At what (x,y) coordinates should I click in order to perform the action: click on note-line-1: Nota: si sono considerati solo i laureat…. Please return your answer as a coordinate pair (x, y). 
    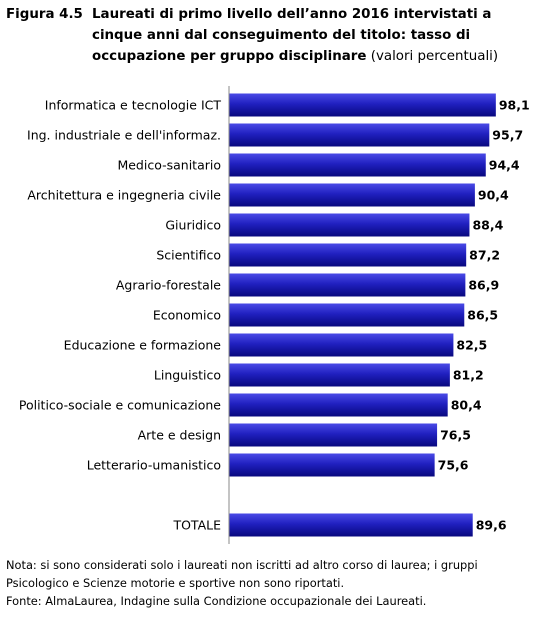
    Looking at the image, I should click on (242, 565).